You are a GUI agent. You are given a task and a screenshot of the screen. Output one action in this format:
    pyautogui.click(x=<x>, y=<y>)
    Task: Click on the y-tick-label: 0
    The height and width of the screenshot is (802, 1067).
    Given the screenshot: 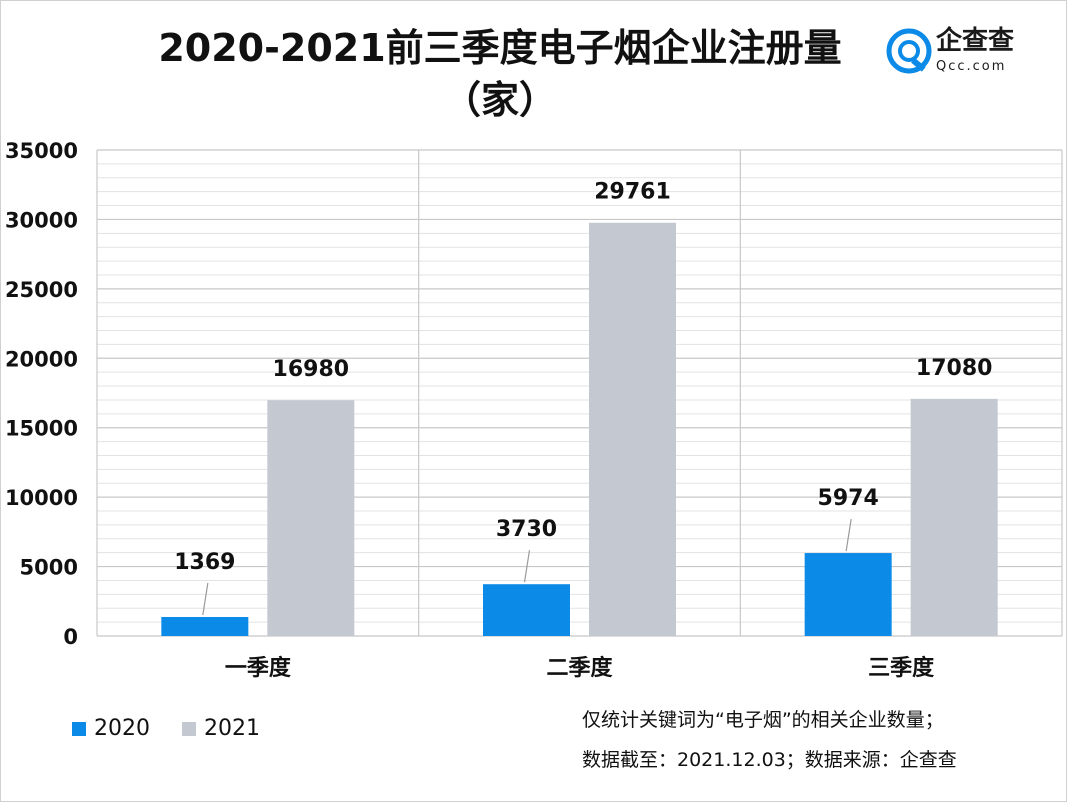 What is the action you would take?
    pyautogui.click(x=70, y=637)
    